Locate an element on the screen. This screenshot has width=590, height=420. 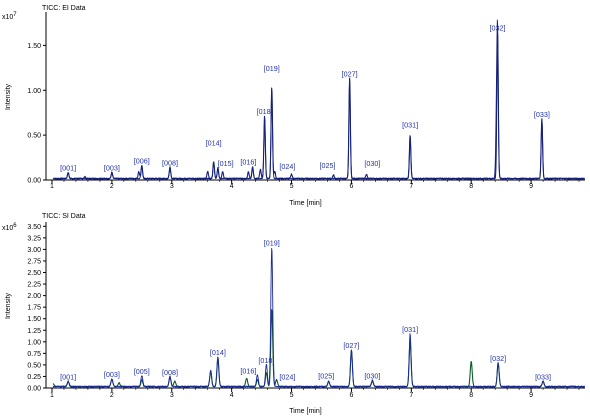
y-tick-label: 2.25 is located at coordinates (34, 285).